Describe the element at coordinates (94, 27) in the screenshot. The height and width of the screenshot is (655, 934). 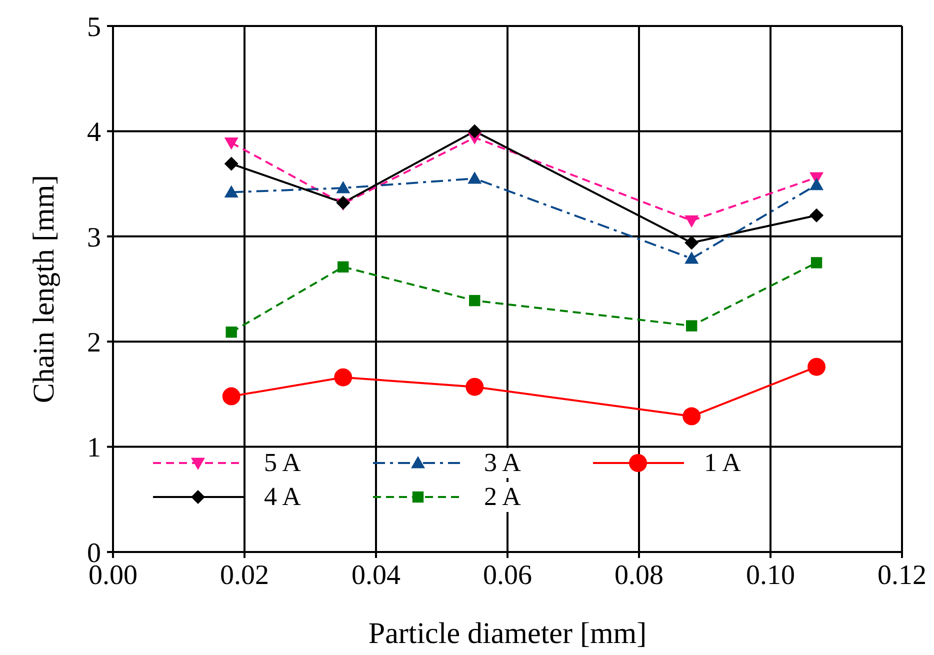
I see `y-tick-label: 5` at that location.